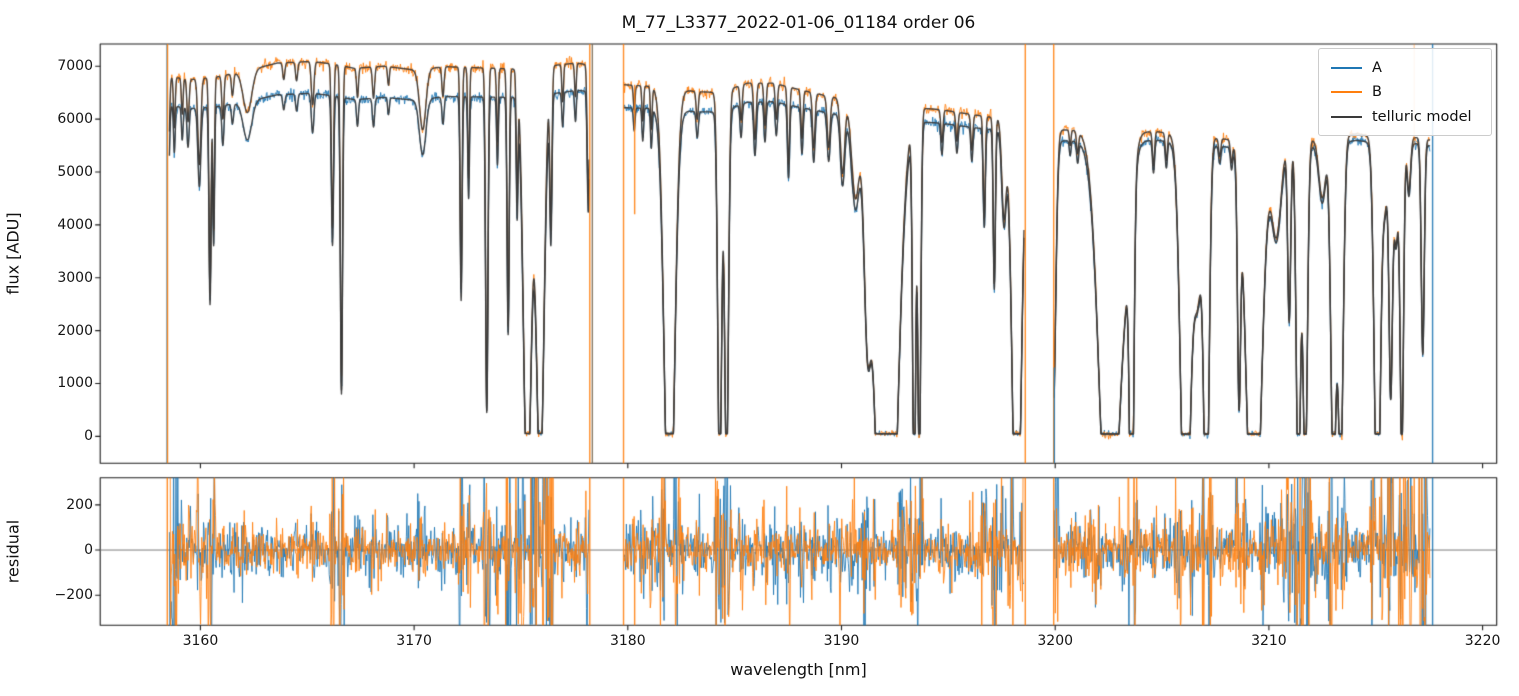 This screenshot has height=696, width=1519. What do you see at coordinates (88, 550) in the screenshot?
I see `residual-tick-label: 0` at bounding box center [88, 550].